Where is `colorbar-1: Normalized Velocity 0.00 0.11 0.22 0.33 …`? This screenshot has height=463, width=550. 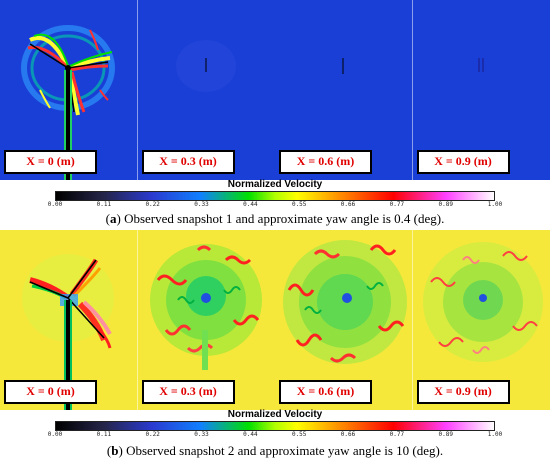 colorbar-1: Normalized Velocity 0.00 0.11 0.22 0.33 … is located at coordinates (275, 196).